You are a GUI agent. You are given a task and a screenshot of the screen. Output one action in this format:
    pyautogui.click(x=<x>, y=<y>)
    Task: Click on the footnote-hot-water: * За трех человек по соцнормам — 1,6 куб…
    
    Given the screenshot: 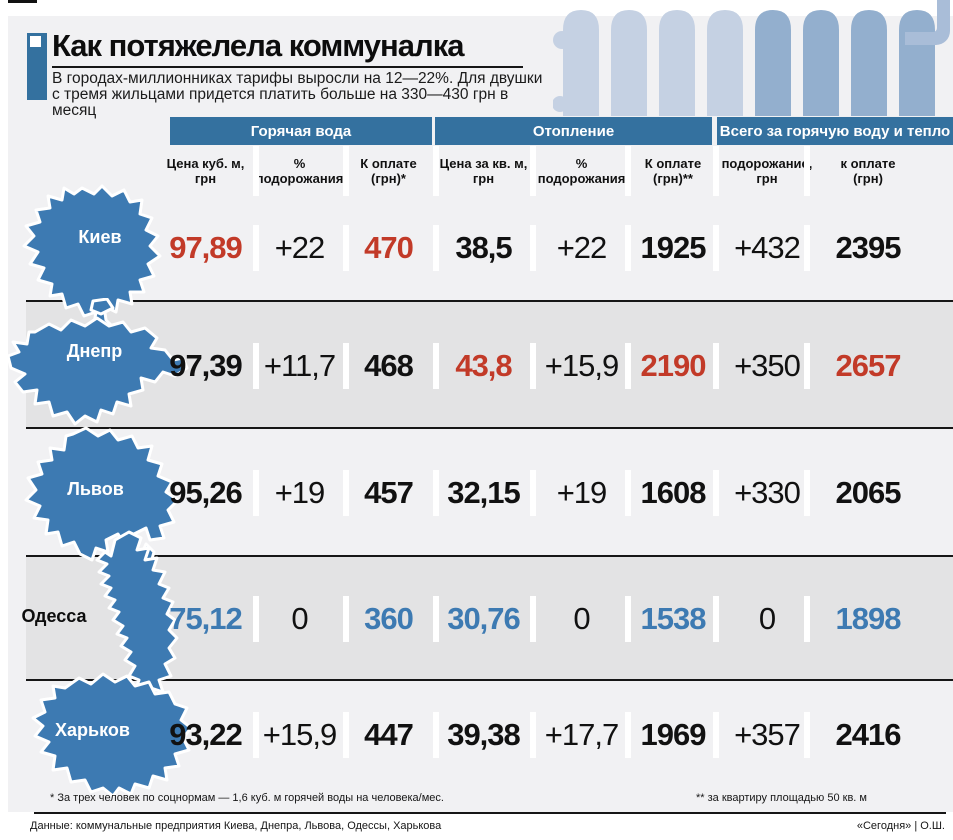 What is the action you would take?
    pyautogui.click(x=247, y=798)
    